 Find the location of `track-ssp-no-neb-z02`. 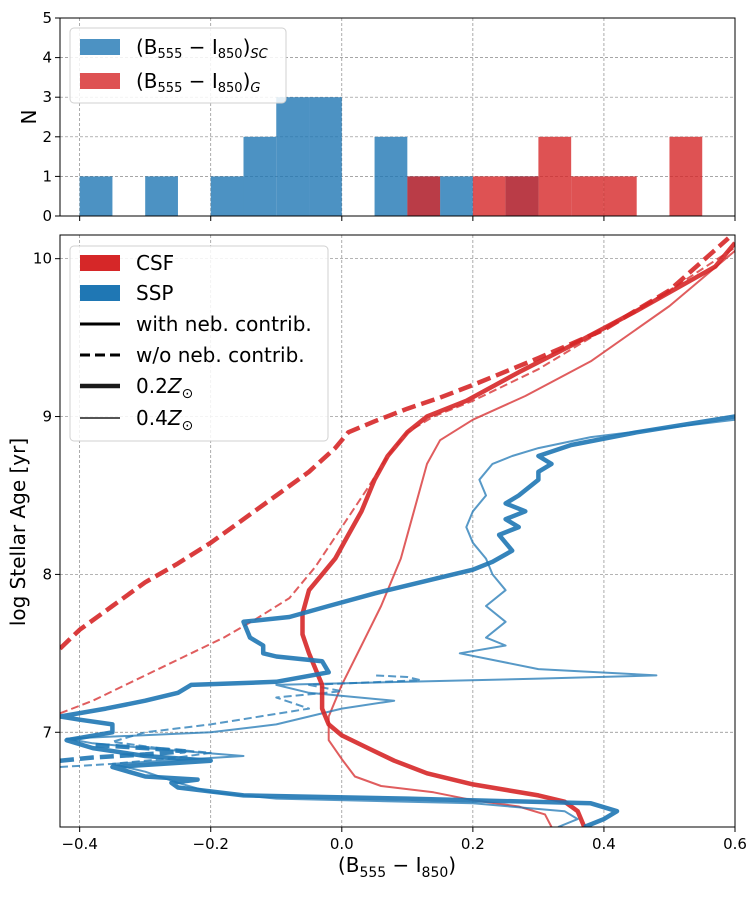

track-ssp-no-neb-z02 is located at coordinates (123, 752).